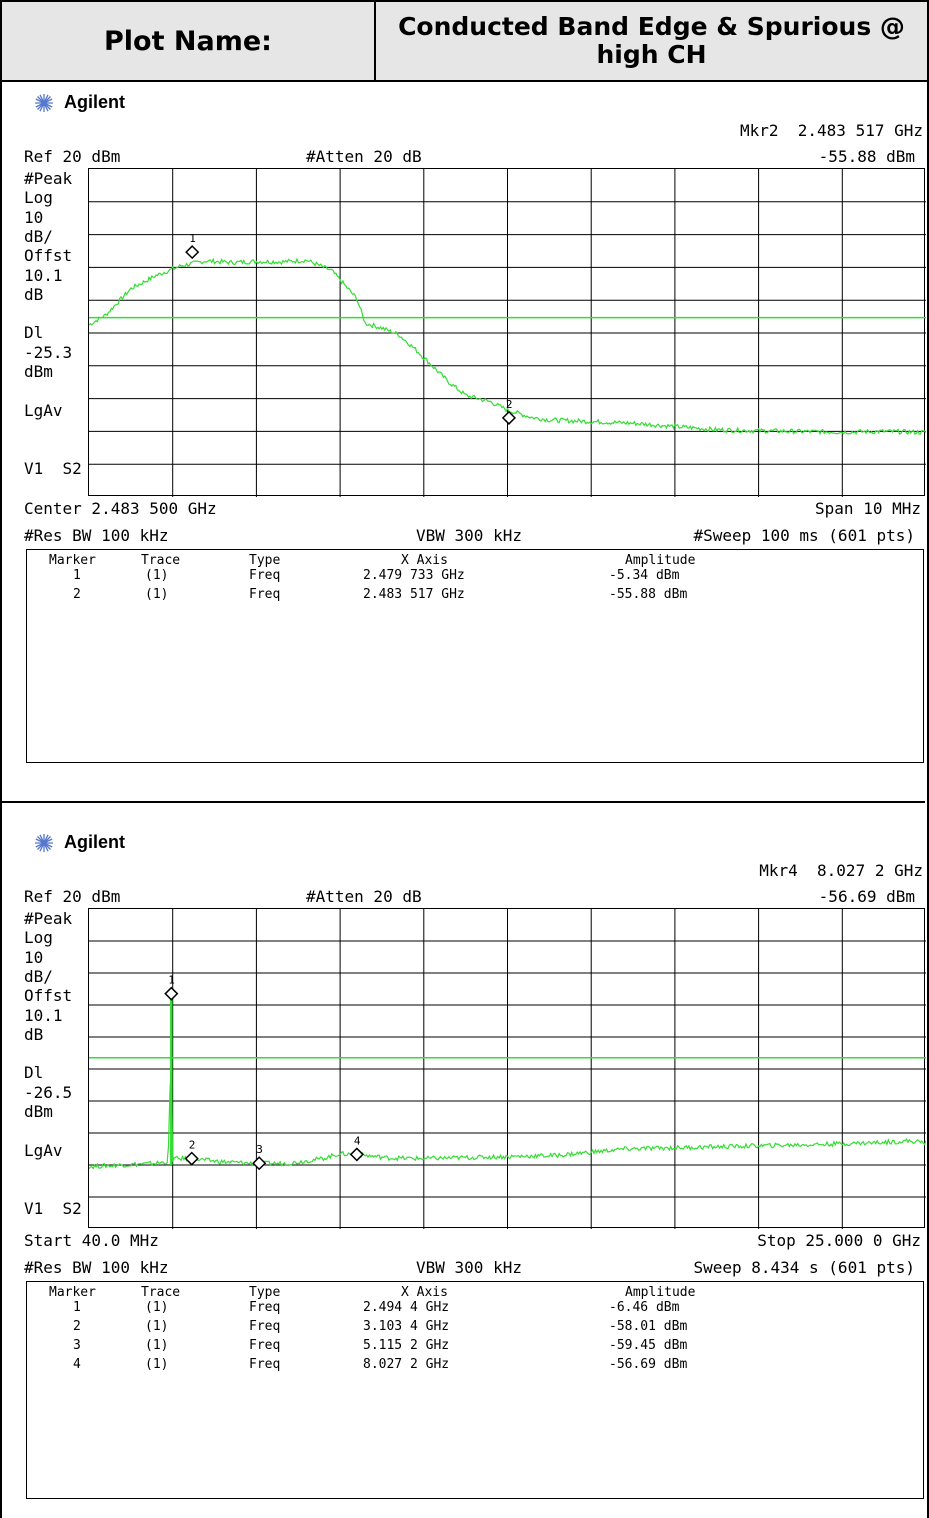 This screenshot has height=1518, width=929. What do you see at coordinates (648, 594) in the screenshot?
I see `table-cell: -55.88 dBm` at bounding box center [648, 594].